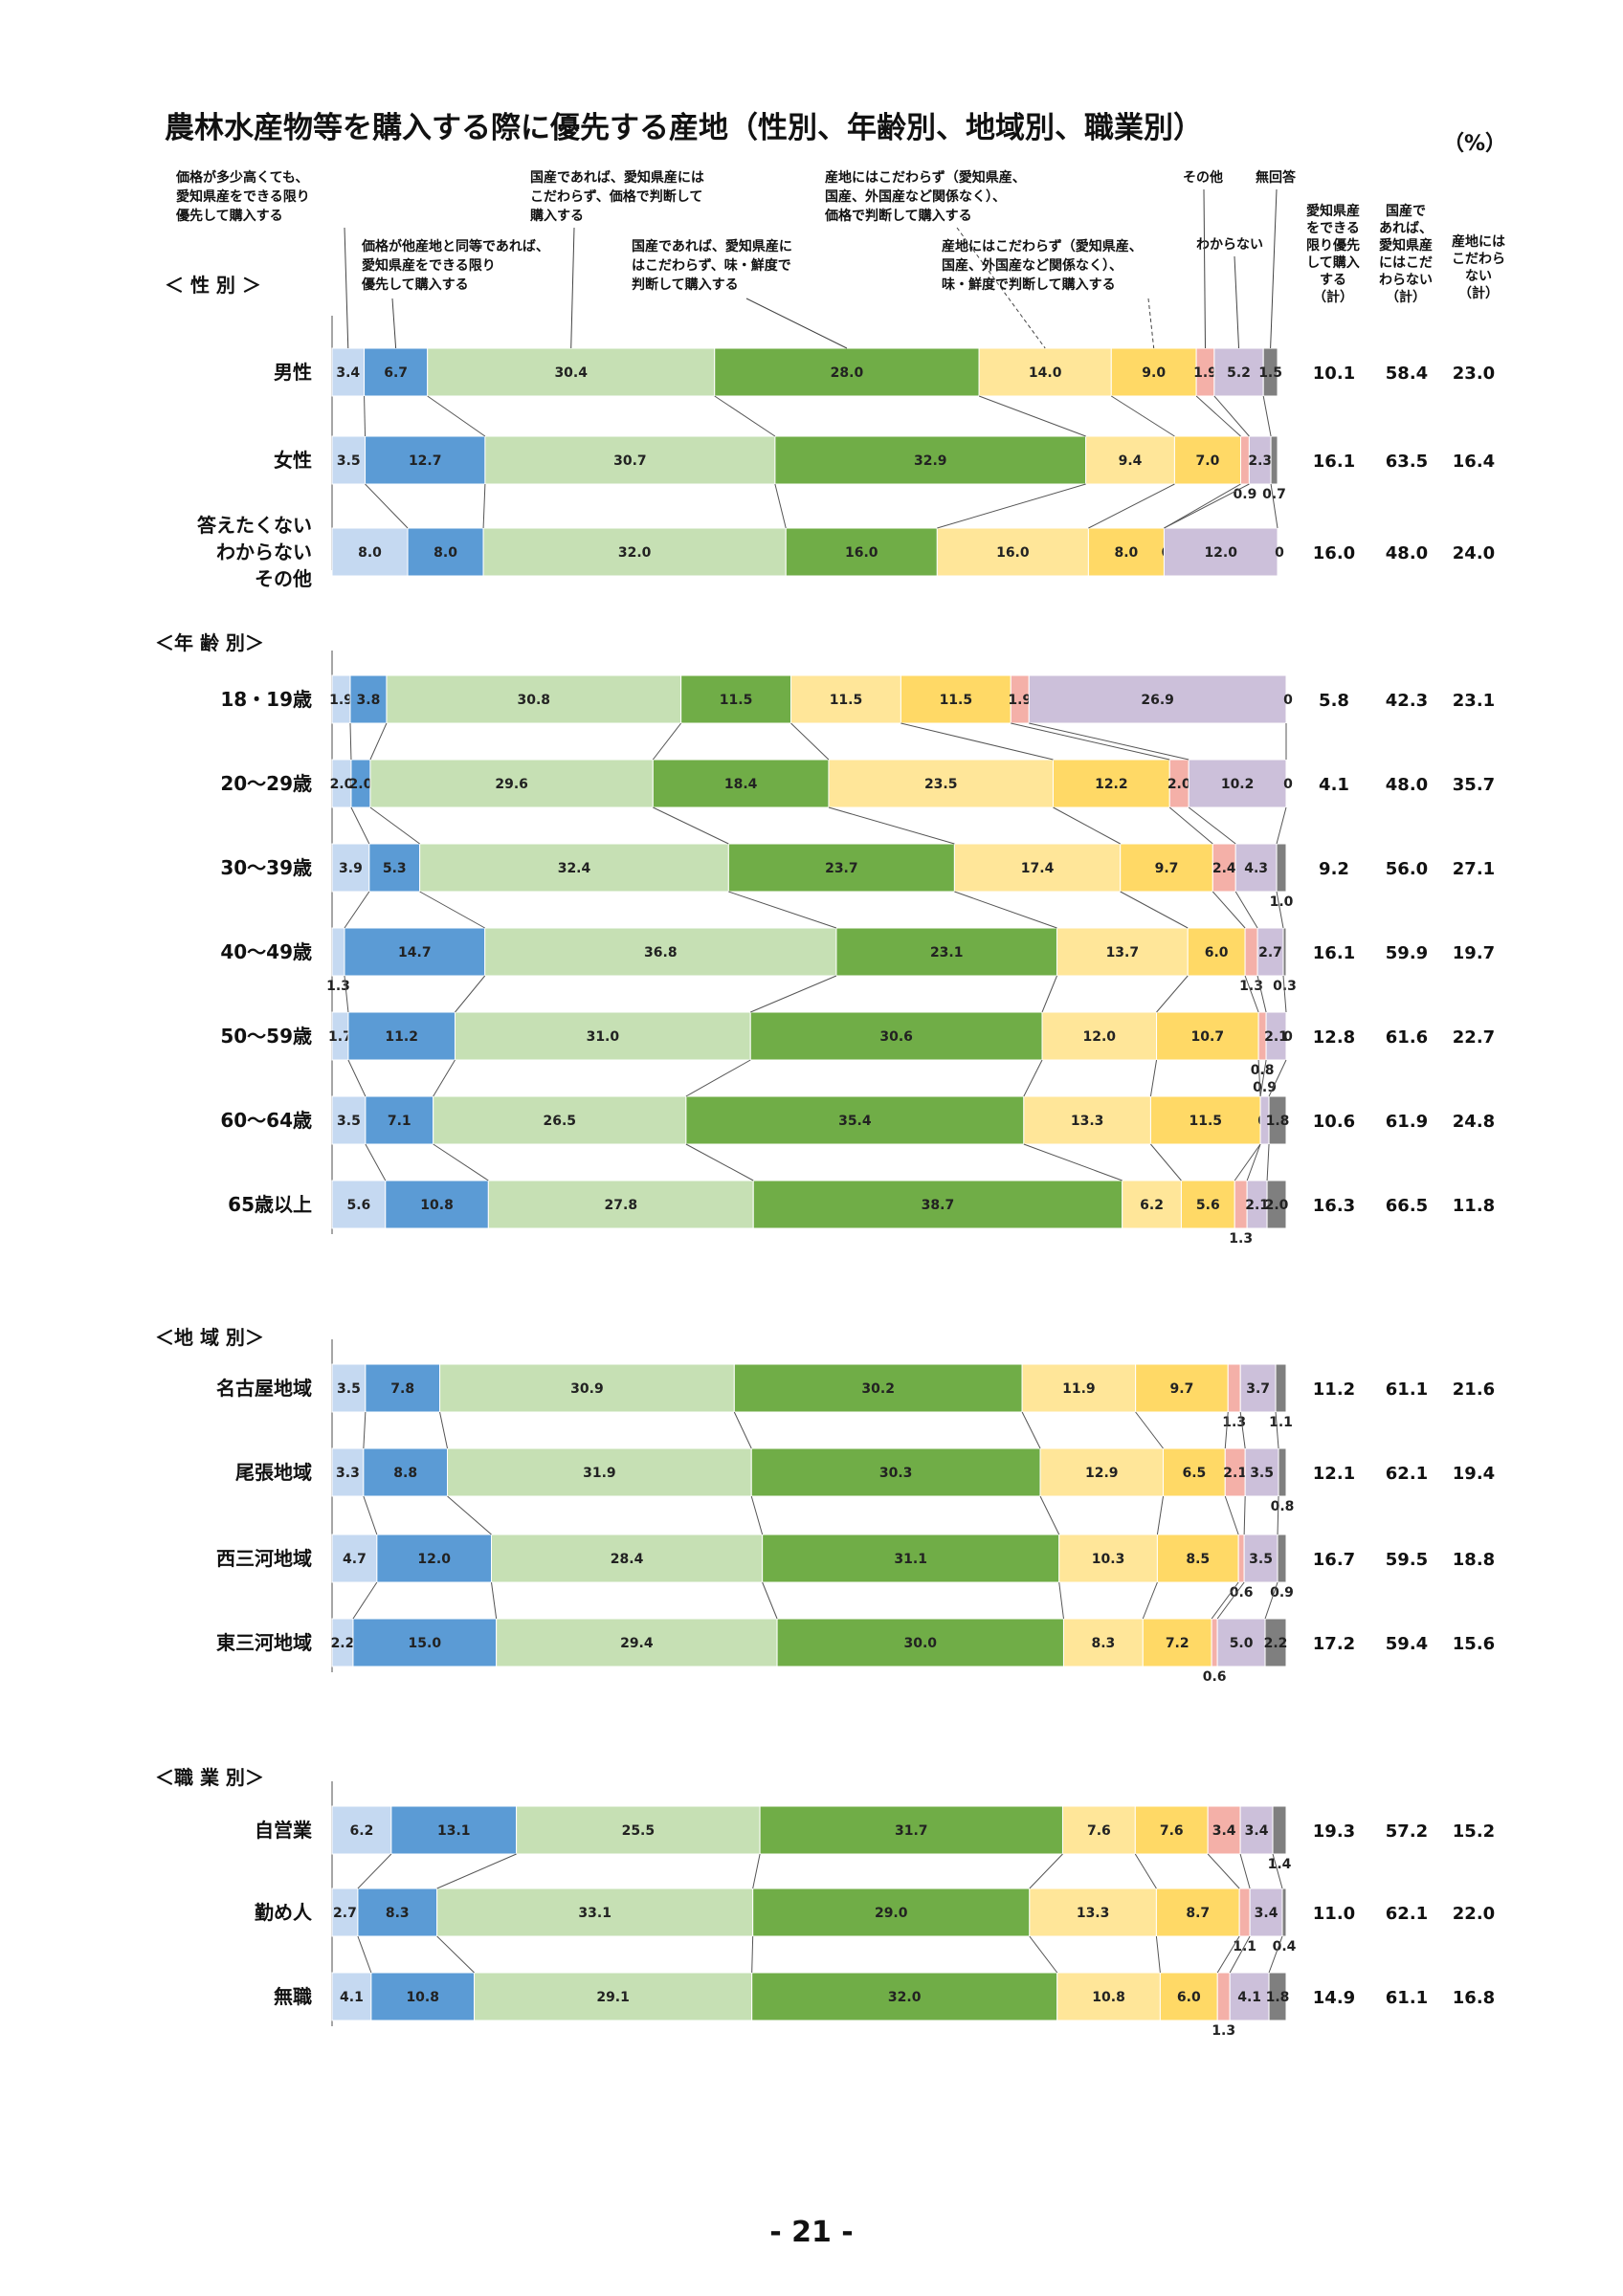  I want to click on legend-series-8: わからない, so click(1229, 245).